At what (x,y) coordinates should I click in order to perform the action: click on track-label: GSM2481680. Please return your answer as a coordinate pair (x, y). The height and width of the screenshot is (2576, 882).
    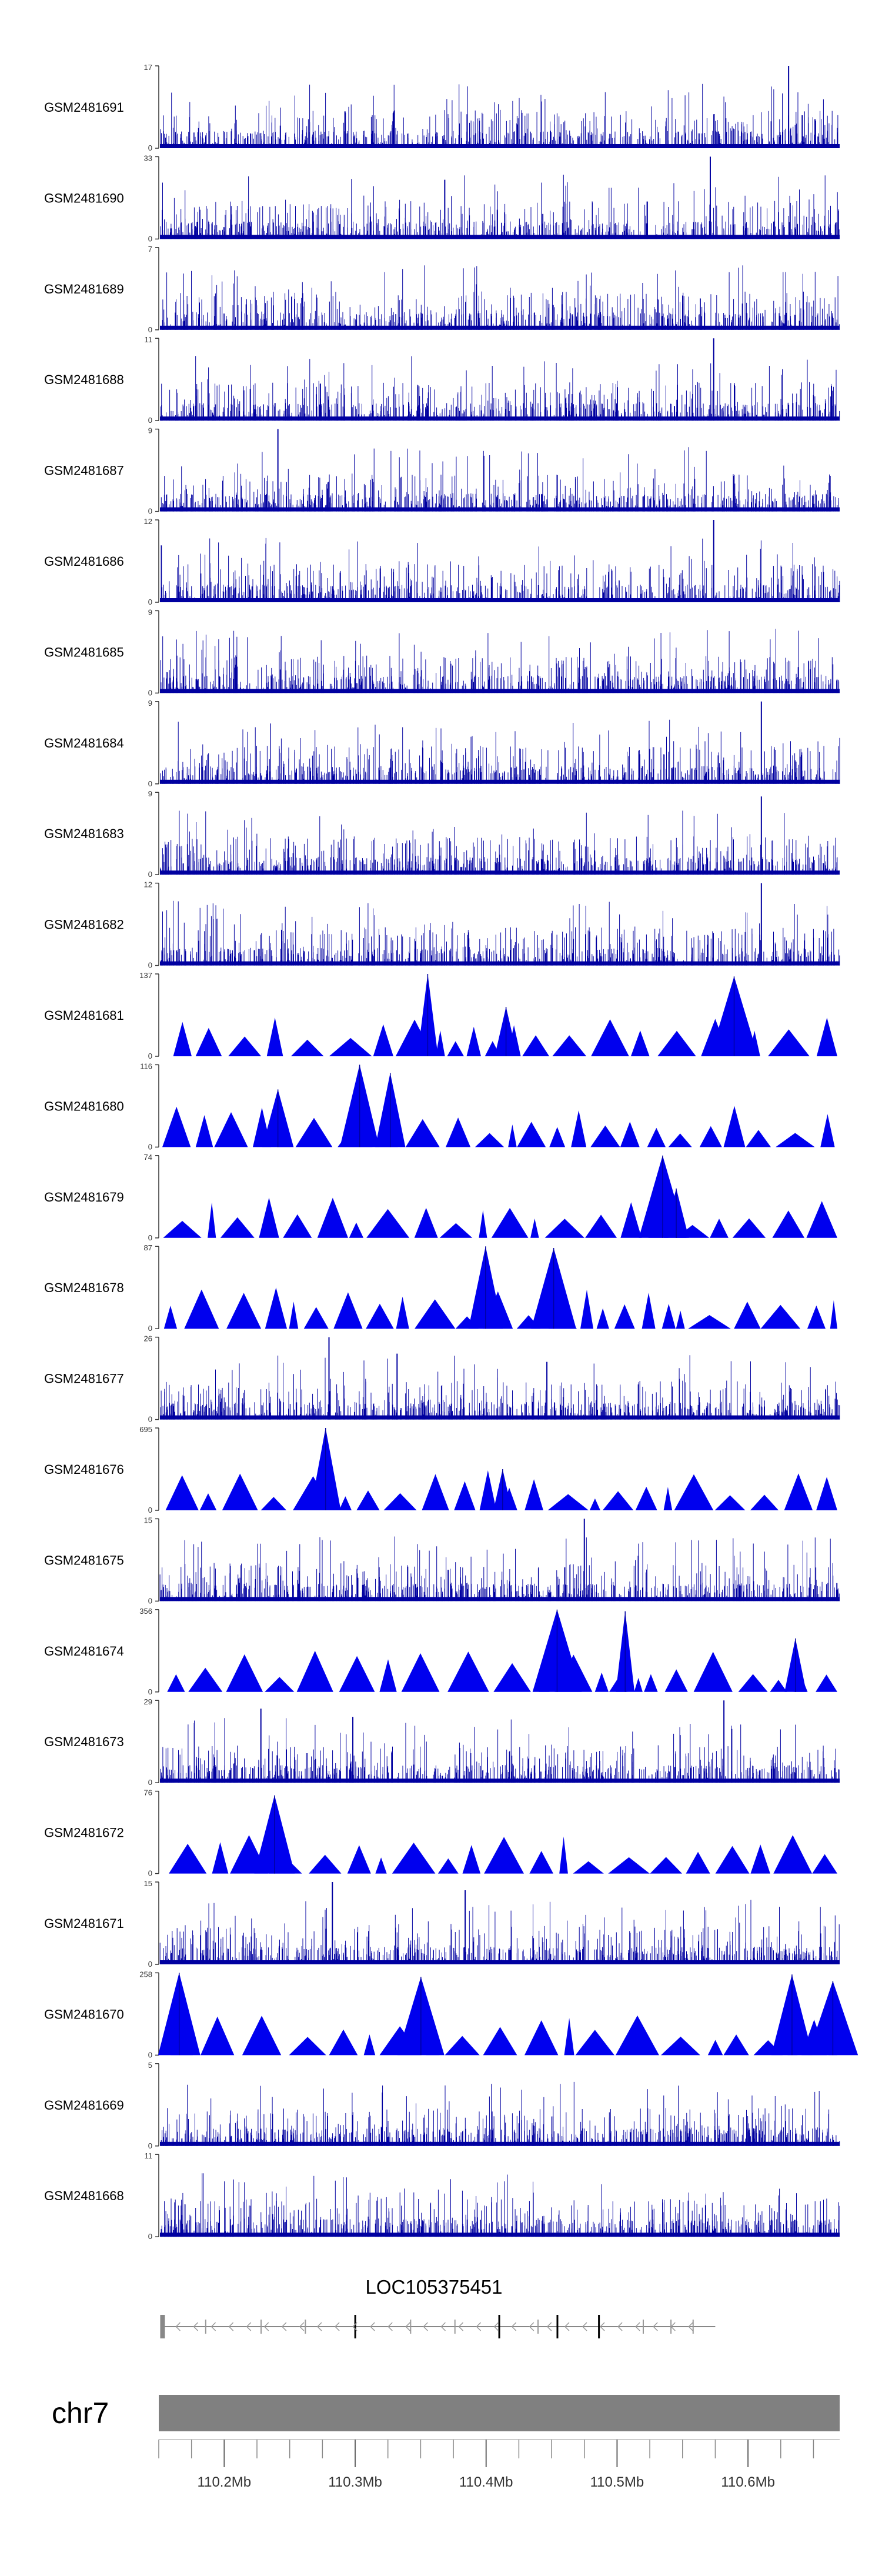
    Looking at the image, I should click on (84, 1106).